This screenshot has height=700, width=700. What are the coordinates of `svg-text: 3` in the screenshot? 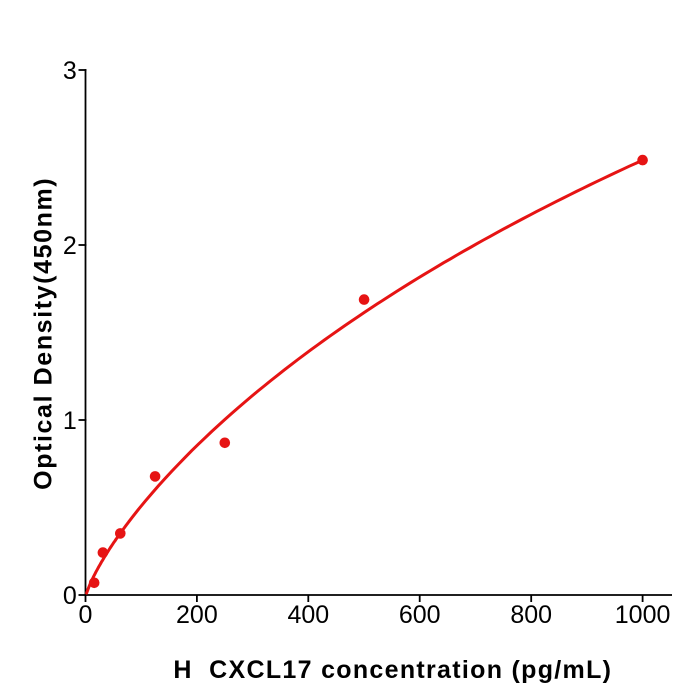 It's located at (70, 71).